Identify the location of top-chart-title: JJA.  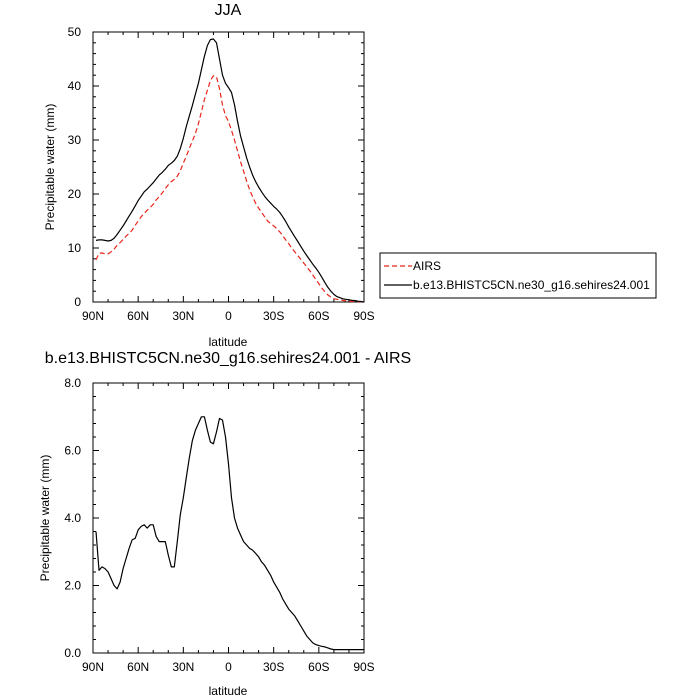
(228, 10).